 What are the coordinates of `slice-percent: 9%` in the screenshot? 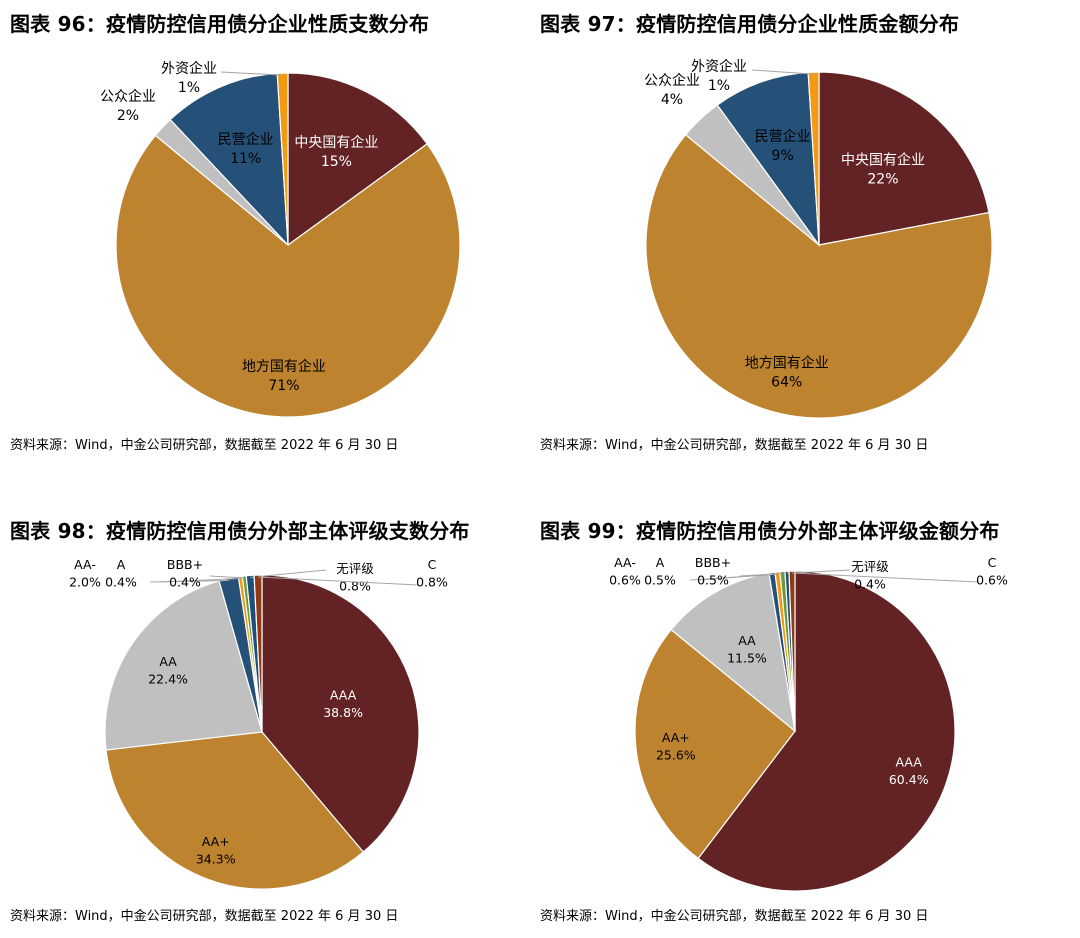 It's located at (783, 156).